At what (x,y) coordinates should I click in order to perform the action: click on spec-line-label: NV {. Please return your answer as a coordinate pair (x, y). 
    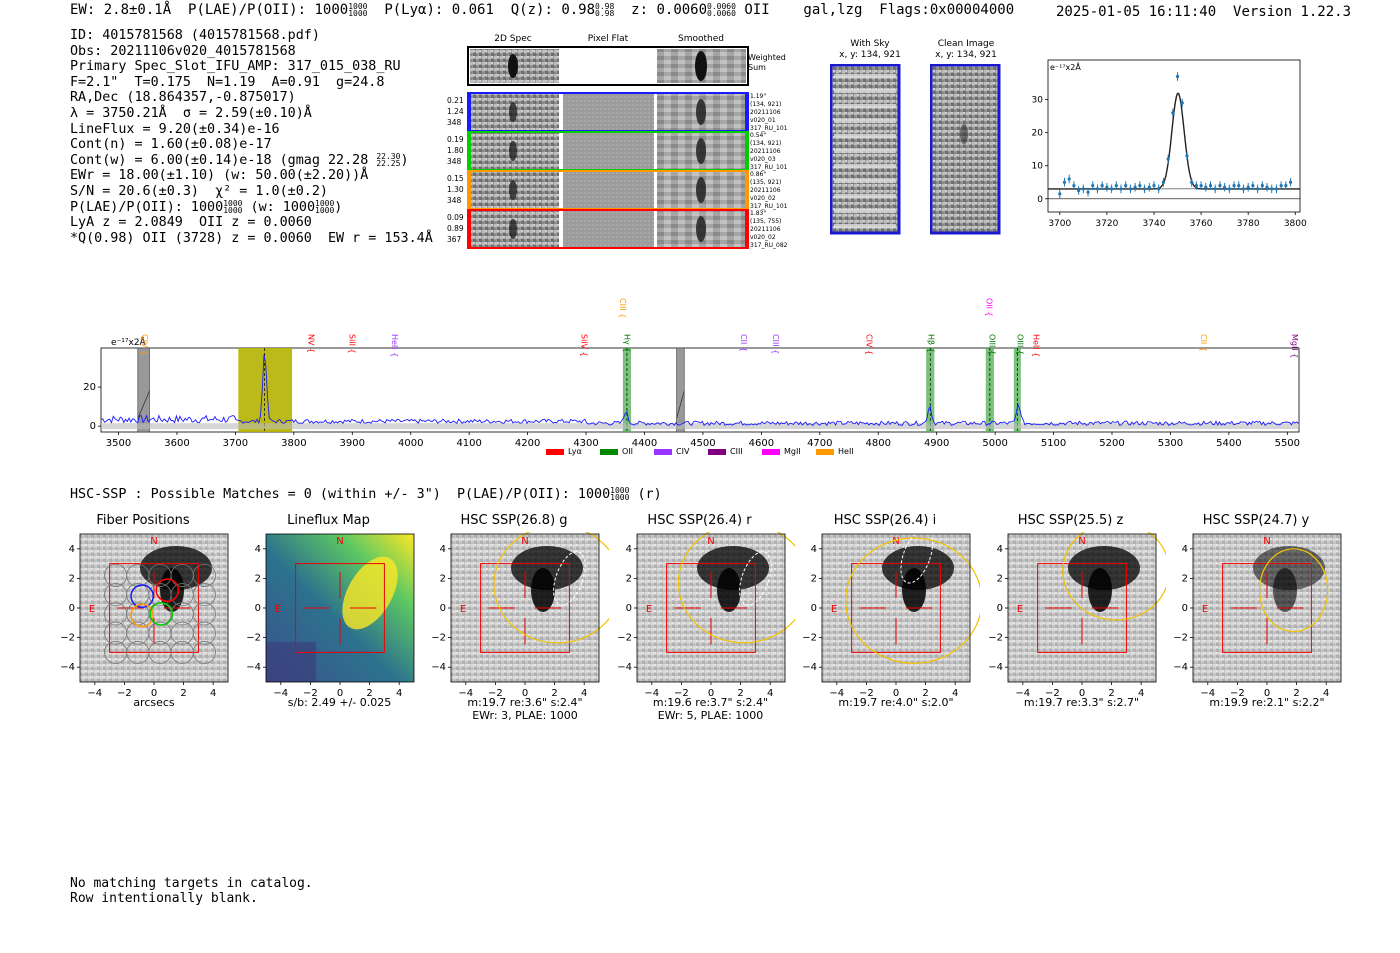
    Looking at the image, I should click on (310, 343).